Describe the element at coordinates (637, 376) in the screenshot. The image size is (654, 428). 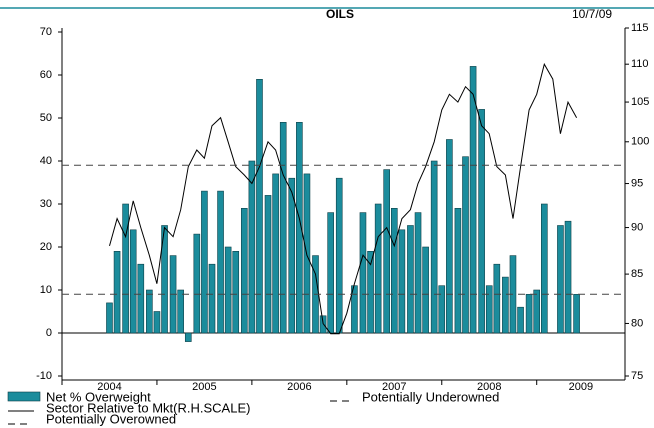
I see `y2-tick-label: 75` at that location.